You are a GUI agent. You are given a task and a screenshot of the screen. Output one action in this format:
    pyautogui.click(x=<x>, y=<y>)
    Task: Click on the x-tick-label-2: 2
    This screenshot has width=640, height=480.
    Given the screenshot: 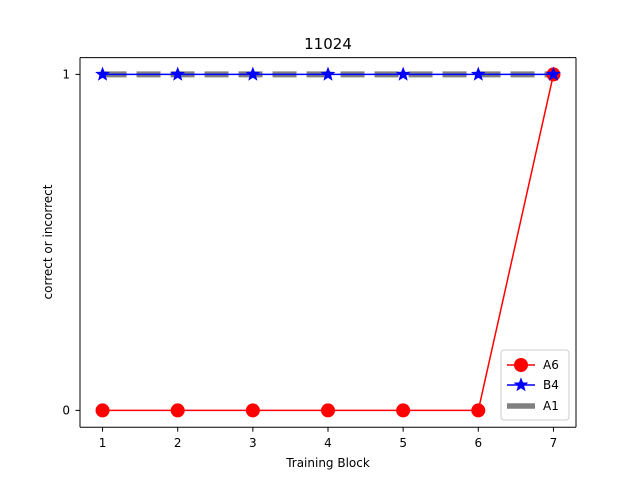 What is the action you would take?
    pyautogui.click(x=178, y=443)
    